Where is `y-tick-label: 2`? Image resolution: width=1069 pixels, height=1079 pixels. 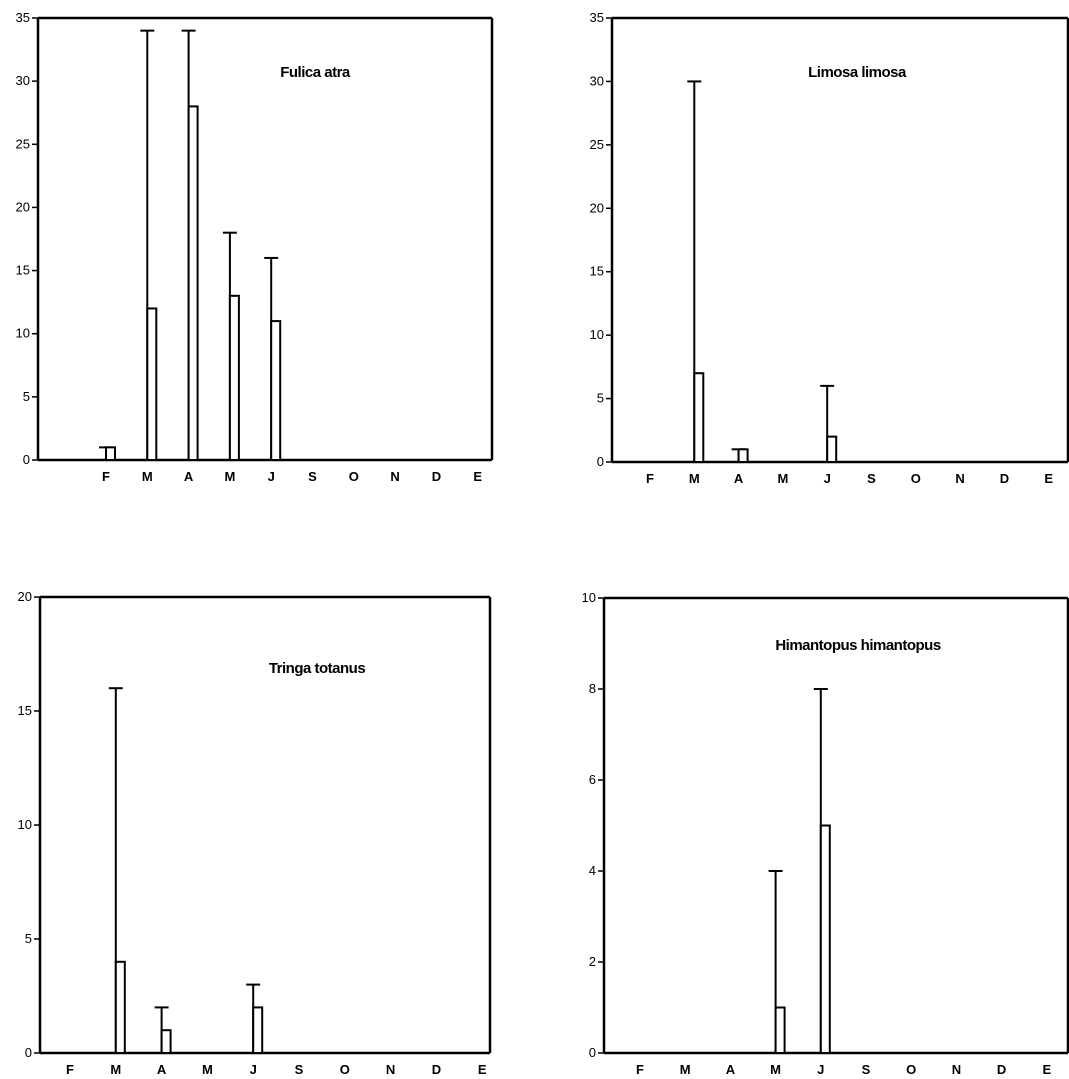
y-tick-label: 2 is located at coordinates (592, 961).